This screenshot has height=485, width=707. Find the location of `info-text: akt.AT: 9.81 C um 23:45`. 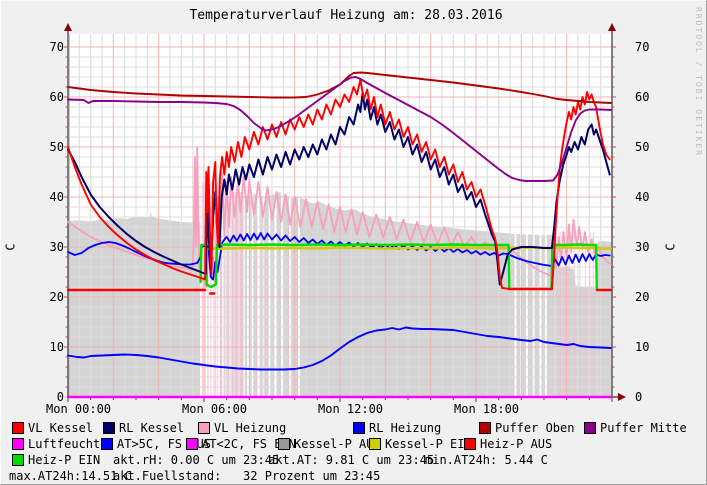

info-text: akt.AT: 9.81 C um 23:45 is located at coordinates (351, 460).